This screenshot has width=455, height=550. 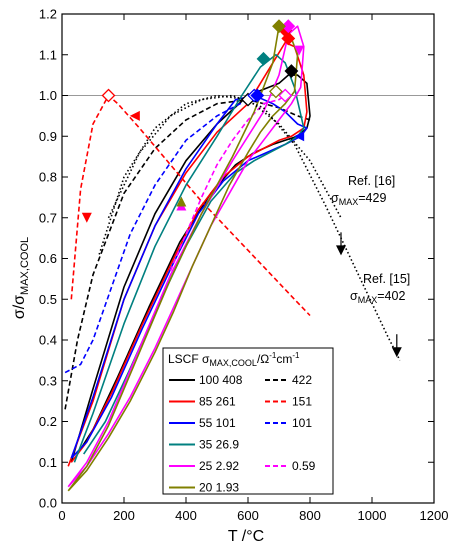 I want to click on x-tick-label-2: 400, so click(x=186, y=515).